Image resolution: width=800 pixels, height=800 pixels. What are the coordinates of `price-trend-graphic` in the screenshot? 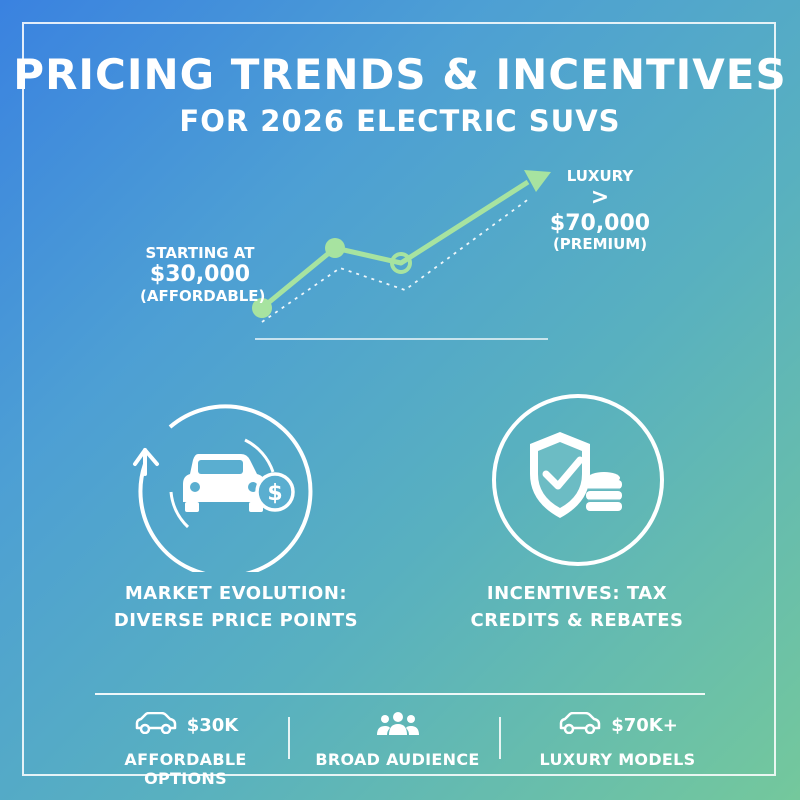 It's located at (401, 255).